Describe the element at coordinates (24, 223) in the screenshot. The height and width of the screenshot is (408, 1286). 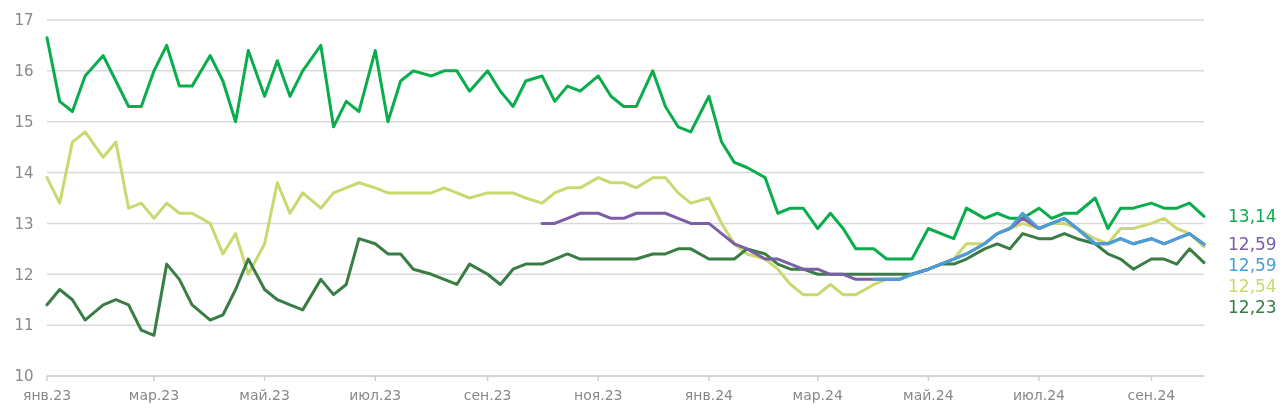
I see `y-tick-label: 13` at that location.